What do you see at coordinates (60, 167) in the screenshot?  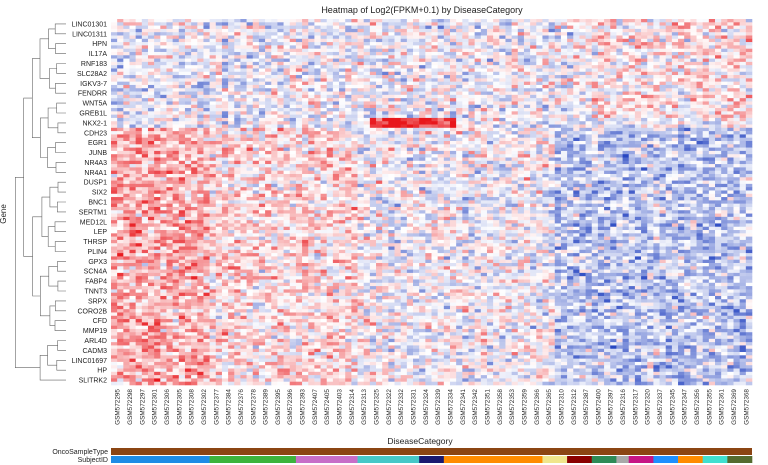 I see `dendrogram-branch` at bounding box center [60, 167].